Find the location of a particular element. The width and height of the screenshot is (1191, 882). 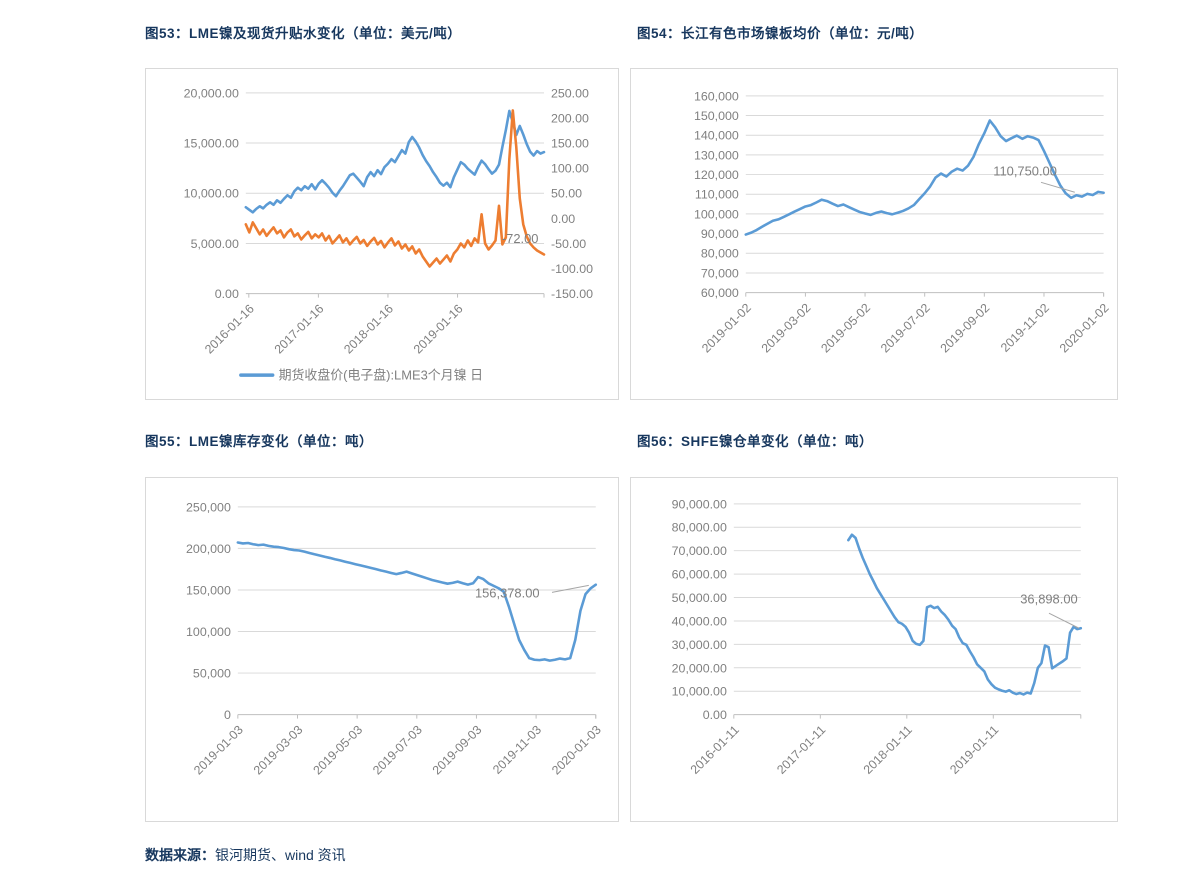

series-line-orange is located at coordinates (395, 188).